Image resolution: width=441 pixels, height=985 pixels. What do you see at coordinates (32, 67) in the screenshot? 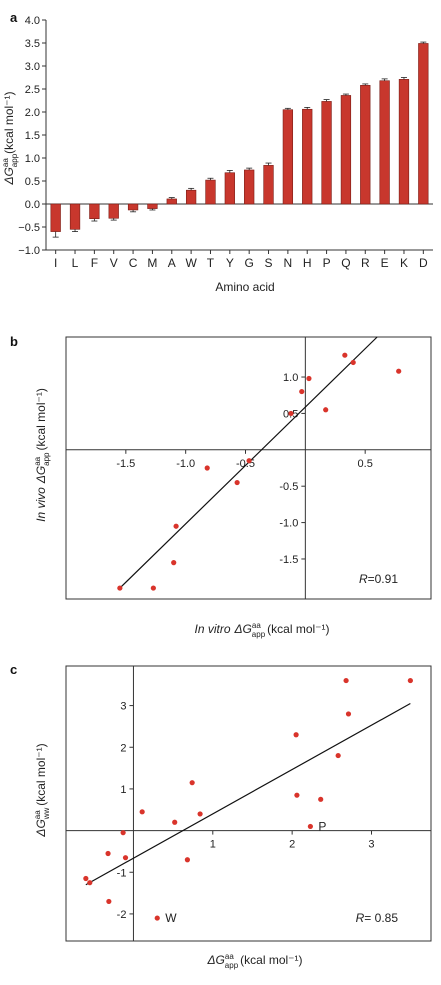
I see `panel-a-y-tick-label: 3.0` at bounding box center [32, 67].